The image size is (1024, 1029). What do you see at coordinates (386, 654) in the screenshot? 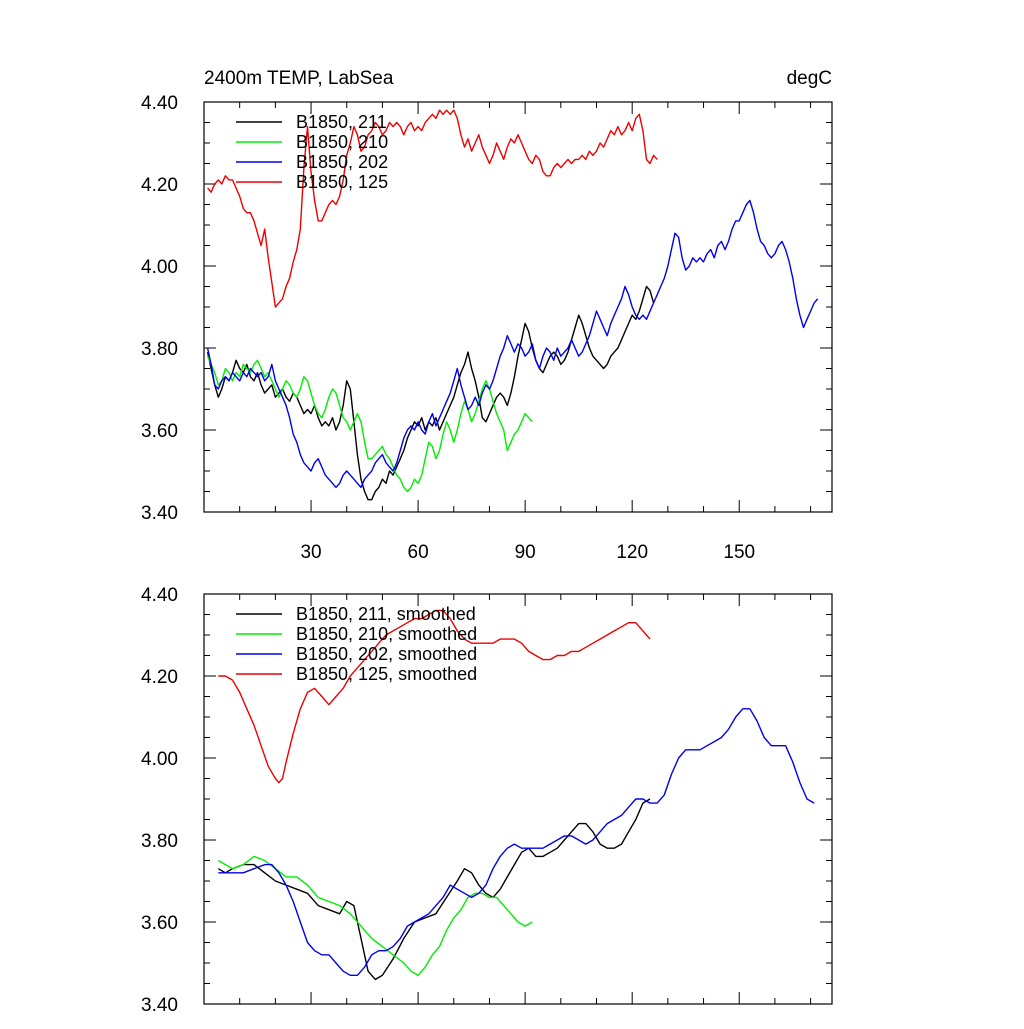
I see `legend-label: B1850, 202, smoothed` at bounding box center [386, 654].